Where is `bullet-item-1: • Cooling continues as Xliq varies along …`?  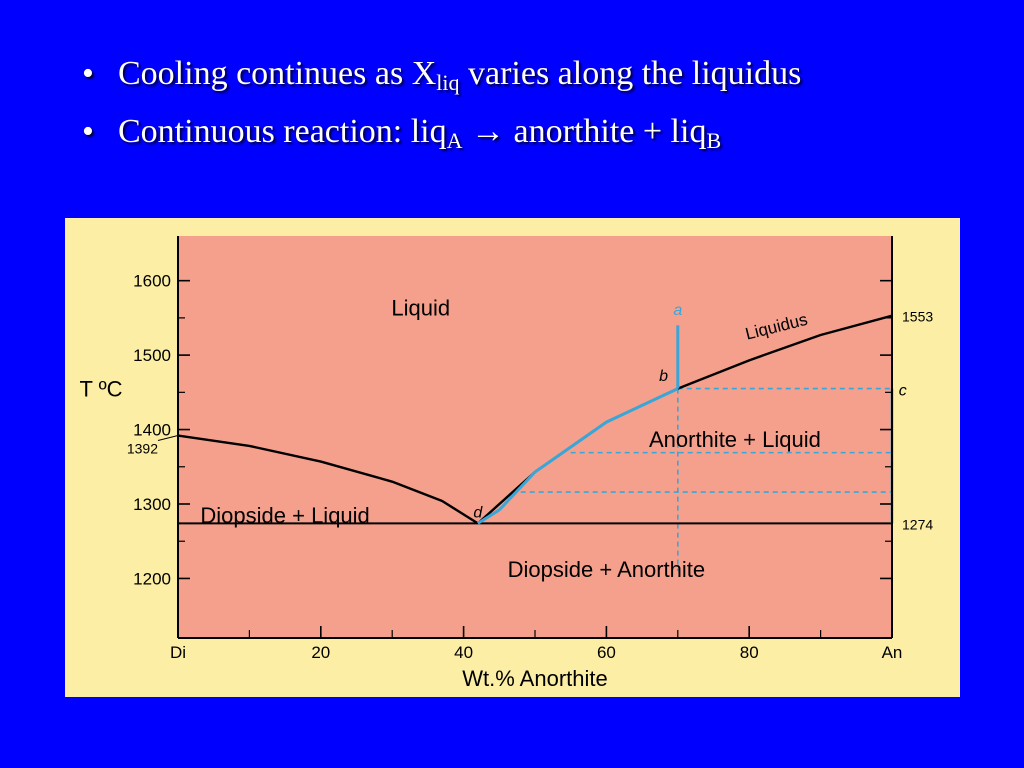 bullet-item-1: • Cooling continues as Xliq varies along … is located at coordinates (441, 81).